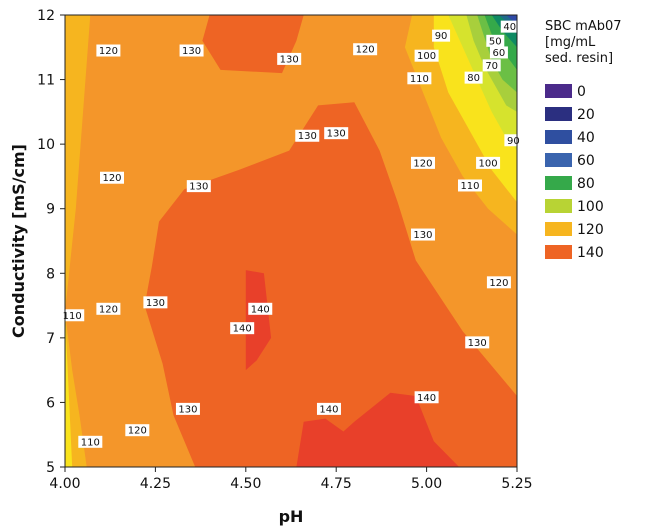 The height and width of the screenshot is (529, 645). I want to click on contour-label-text: 80, so click(473, 78).